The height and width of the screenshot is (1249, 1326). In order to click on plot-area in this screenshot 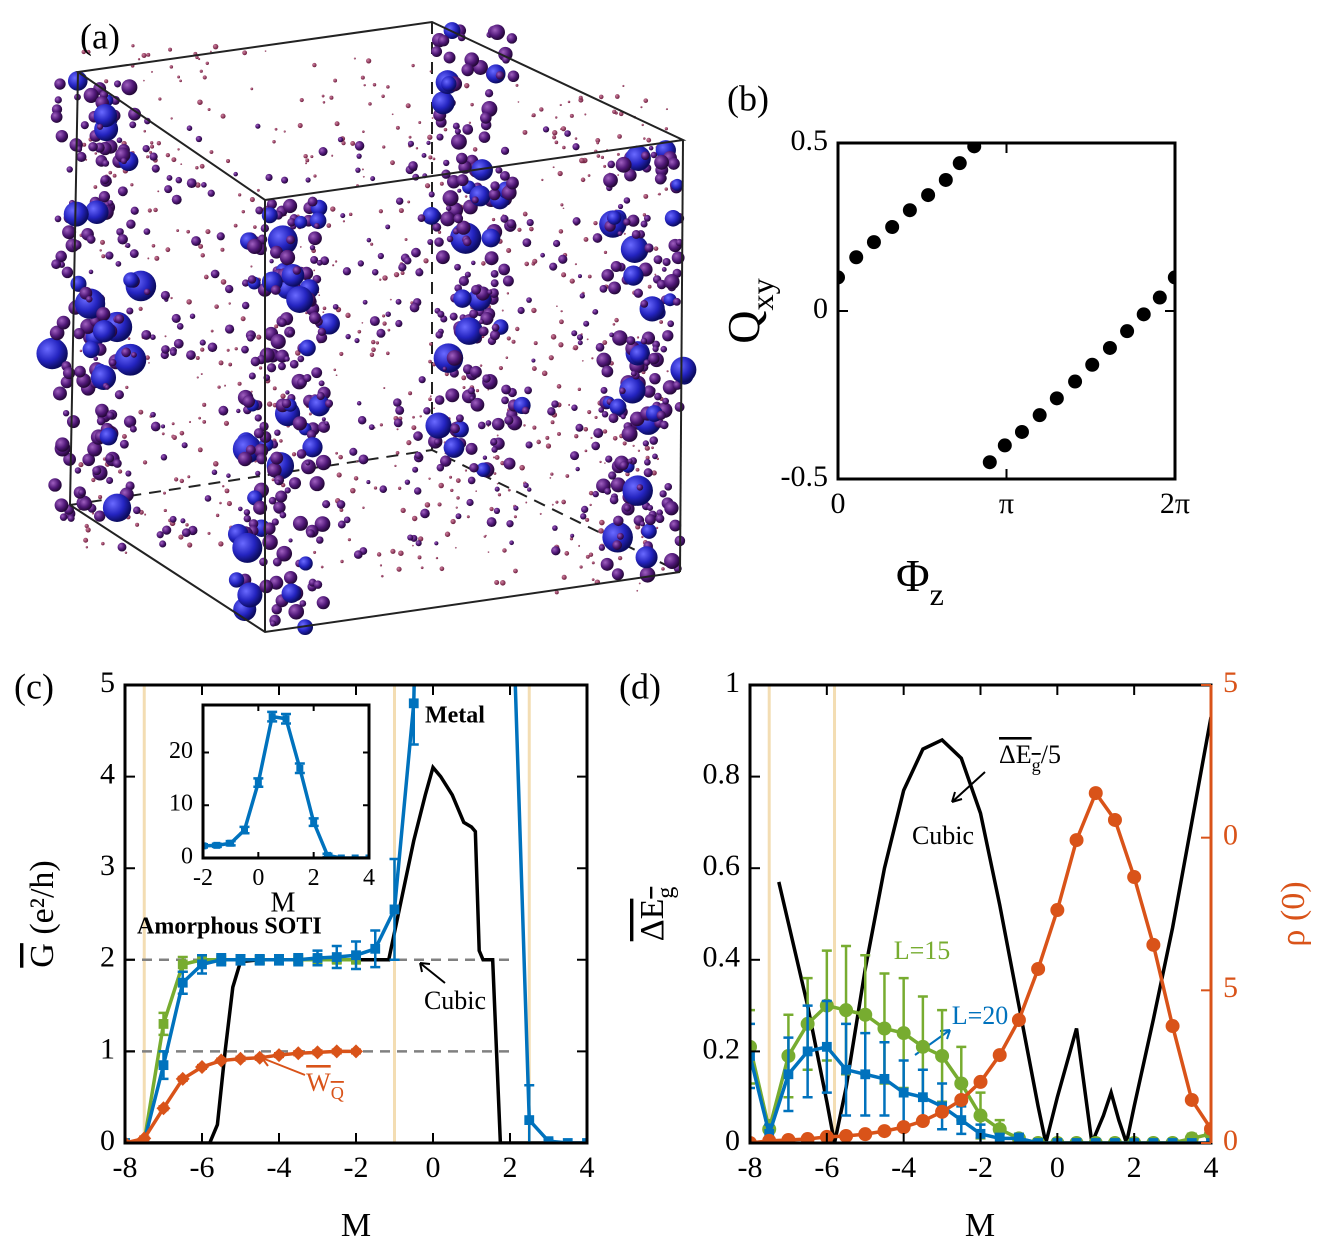, I will do `click(1006, 306)`.